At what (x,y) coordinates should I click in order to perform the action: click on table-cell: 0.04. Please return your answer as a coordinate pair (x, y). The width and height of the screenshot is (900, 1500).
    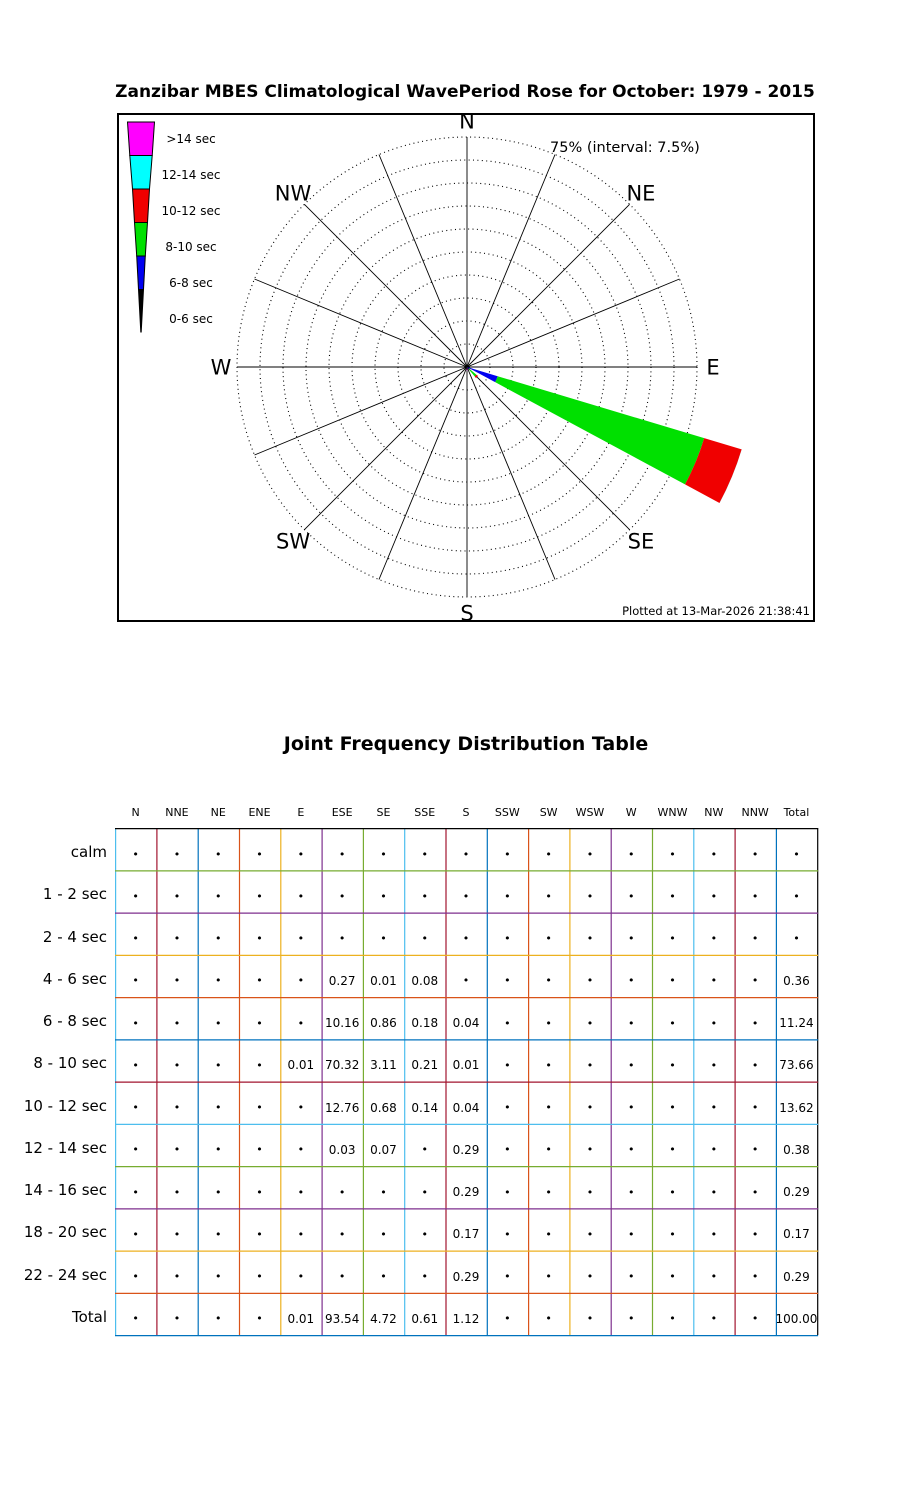
    Looking at the image, I should click on (466, 1023).